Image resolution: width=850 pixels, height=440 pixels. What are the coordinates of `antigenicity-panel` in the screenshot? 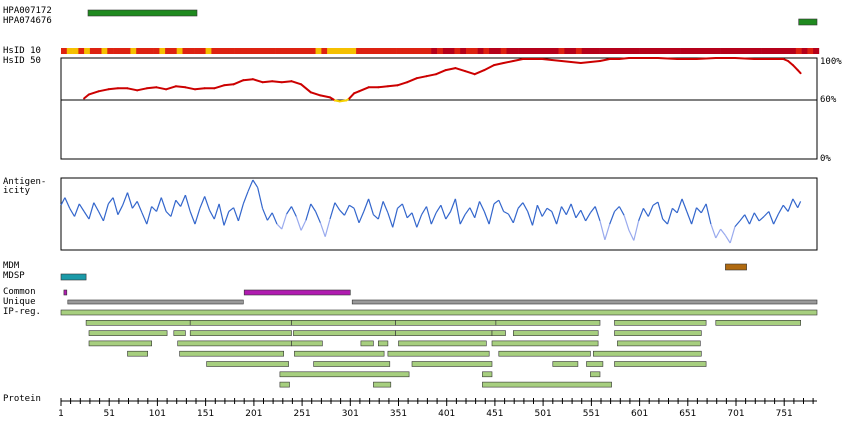 It's located at (439, 214).